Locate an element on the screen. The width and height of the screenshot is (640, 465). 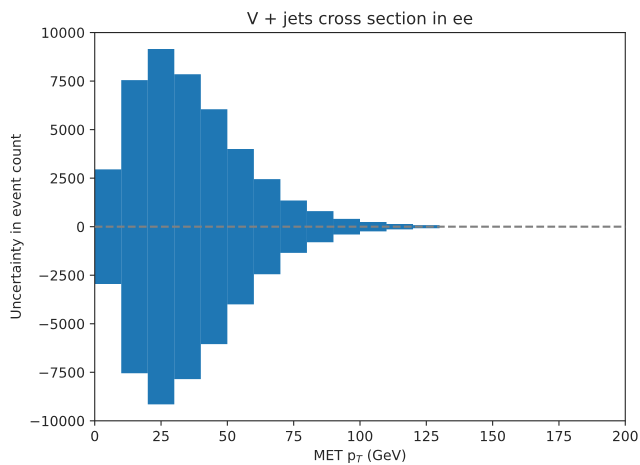
y-tick-label: 5000 is located at coordinates (67, 130).